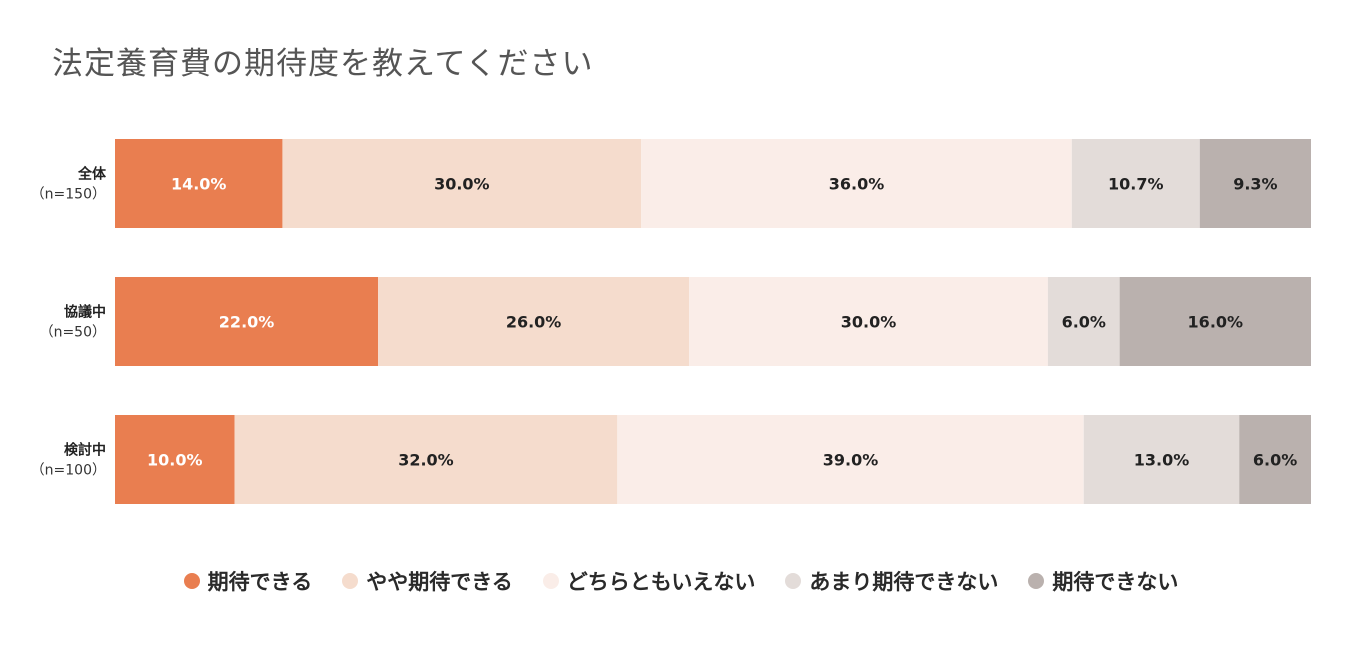 The height and width of the screenshot is (654, 1362). What do you see at coordinates (1115, 582) in the screenshot?
I see `legend-label: 期待できない` at bounding box center [1115, 582].